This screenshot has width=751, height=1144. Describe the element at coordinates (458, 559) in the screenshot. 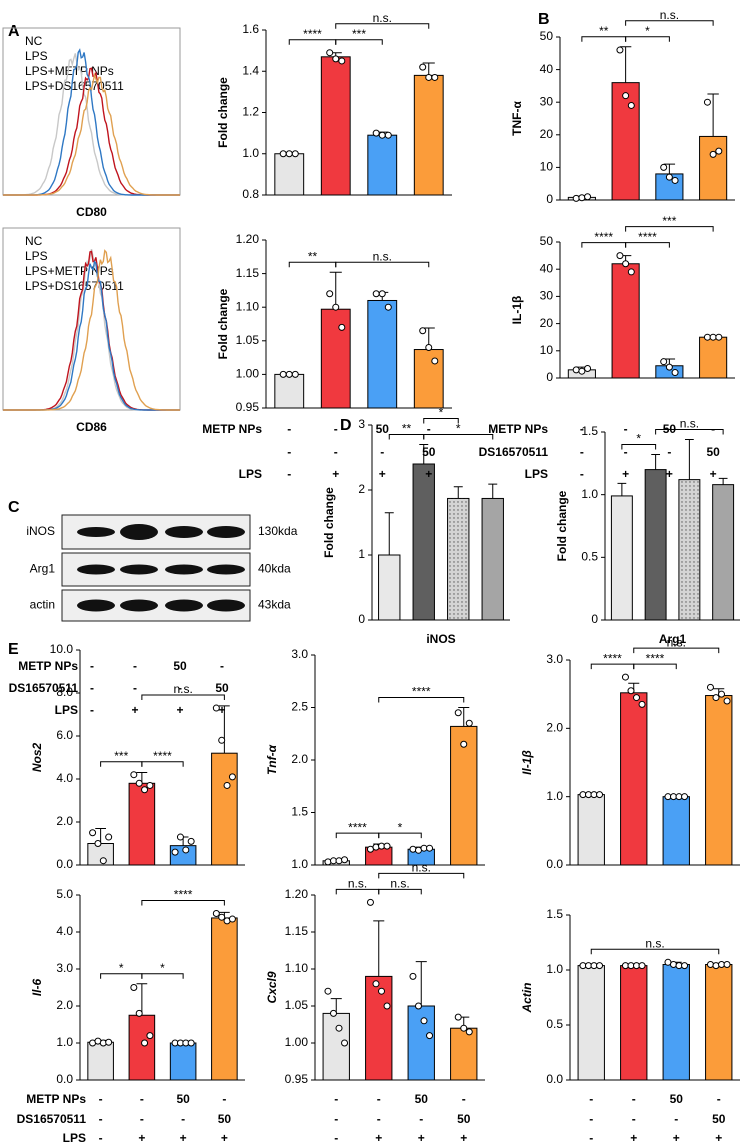

I see `bar-pattern` at that location.